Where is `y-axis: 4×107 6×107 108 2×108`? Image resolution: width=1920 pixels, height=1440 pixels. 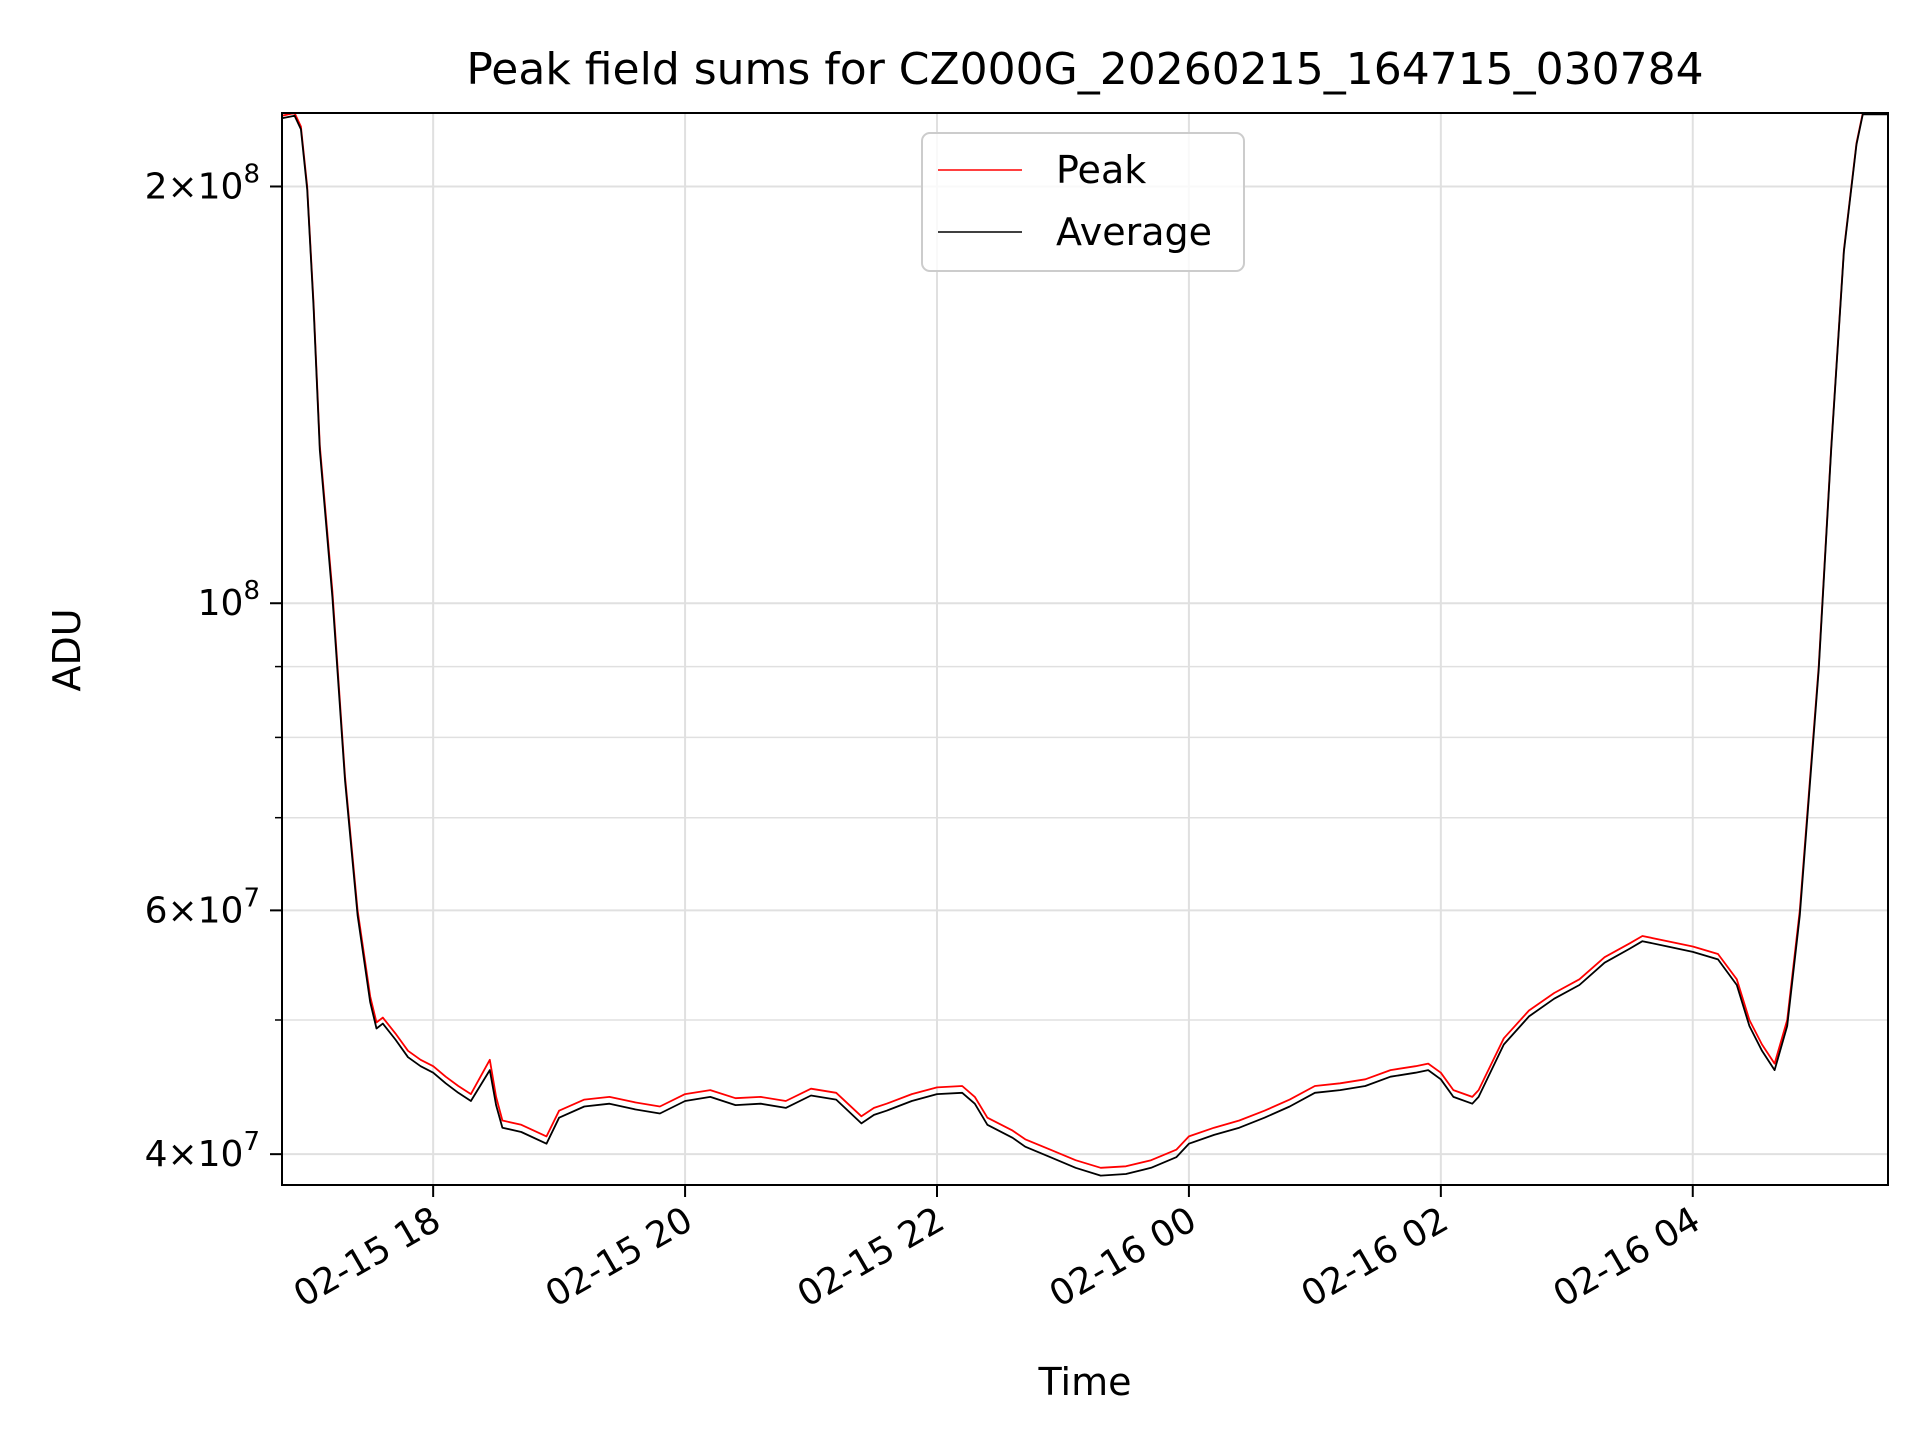
y-axis: 4×107 6×107 108 2×108 is located at coordinates (213, 667).